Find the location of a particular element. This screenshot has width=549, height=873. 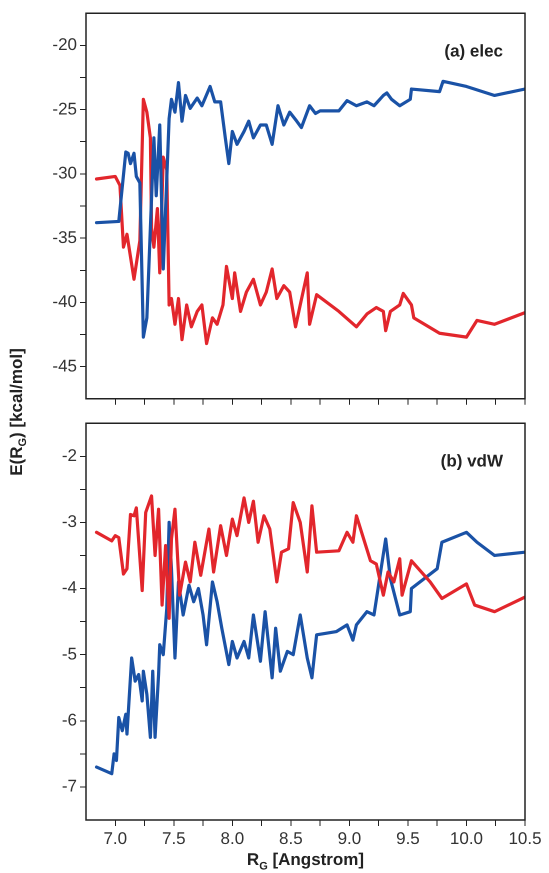

y-tick-label: -6 is located at coordinates (69, 720).